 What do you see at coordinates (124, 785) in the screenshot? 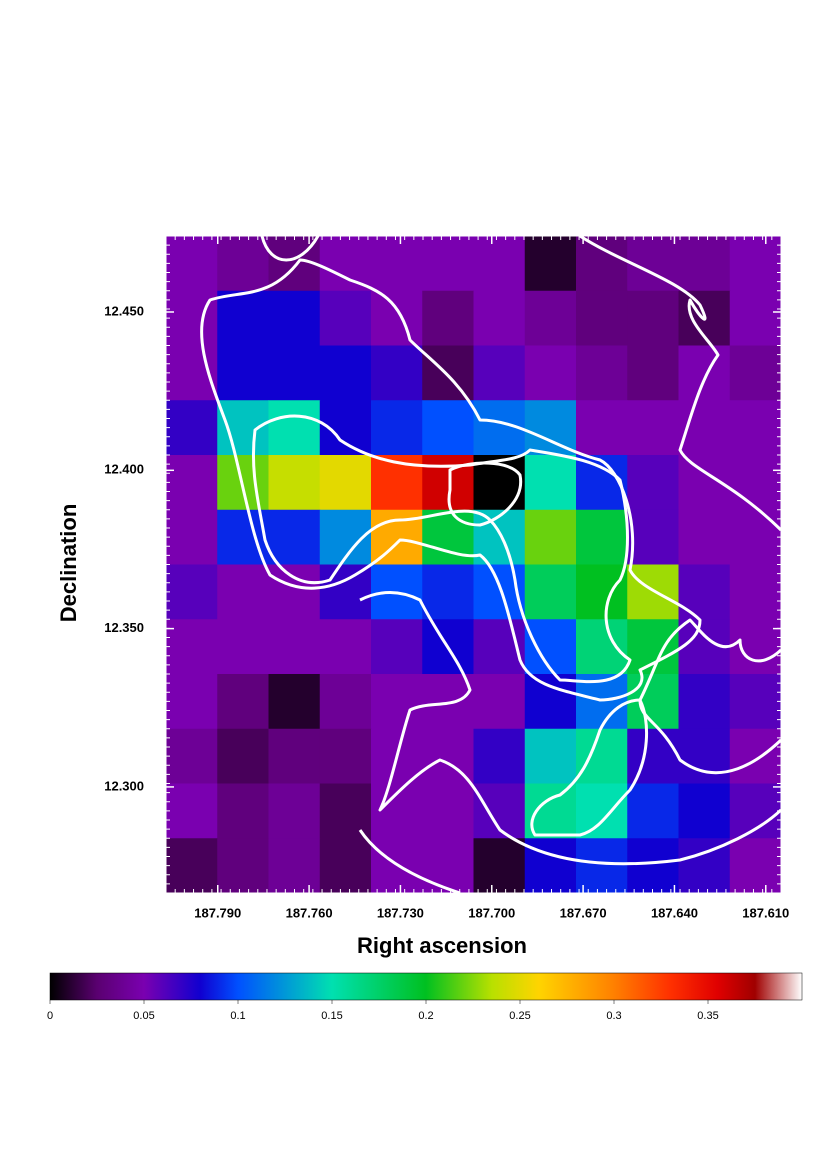
I see `y-tick-label: 12.300` at bounding box center [124, 785].